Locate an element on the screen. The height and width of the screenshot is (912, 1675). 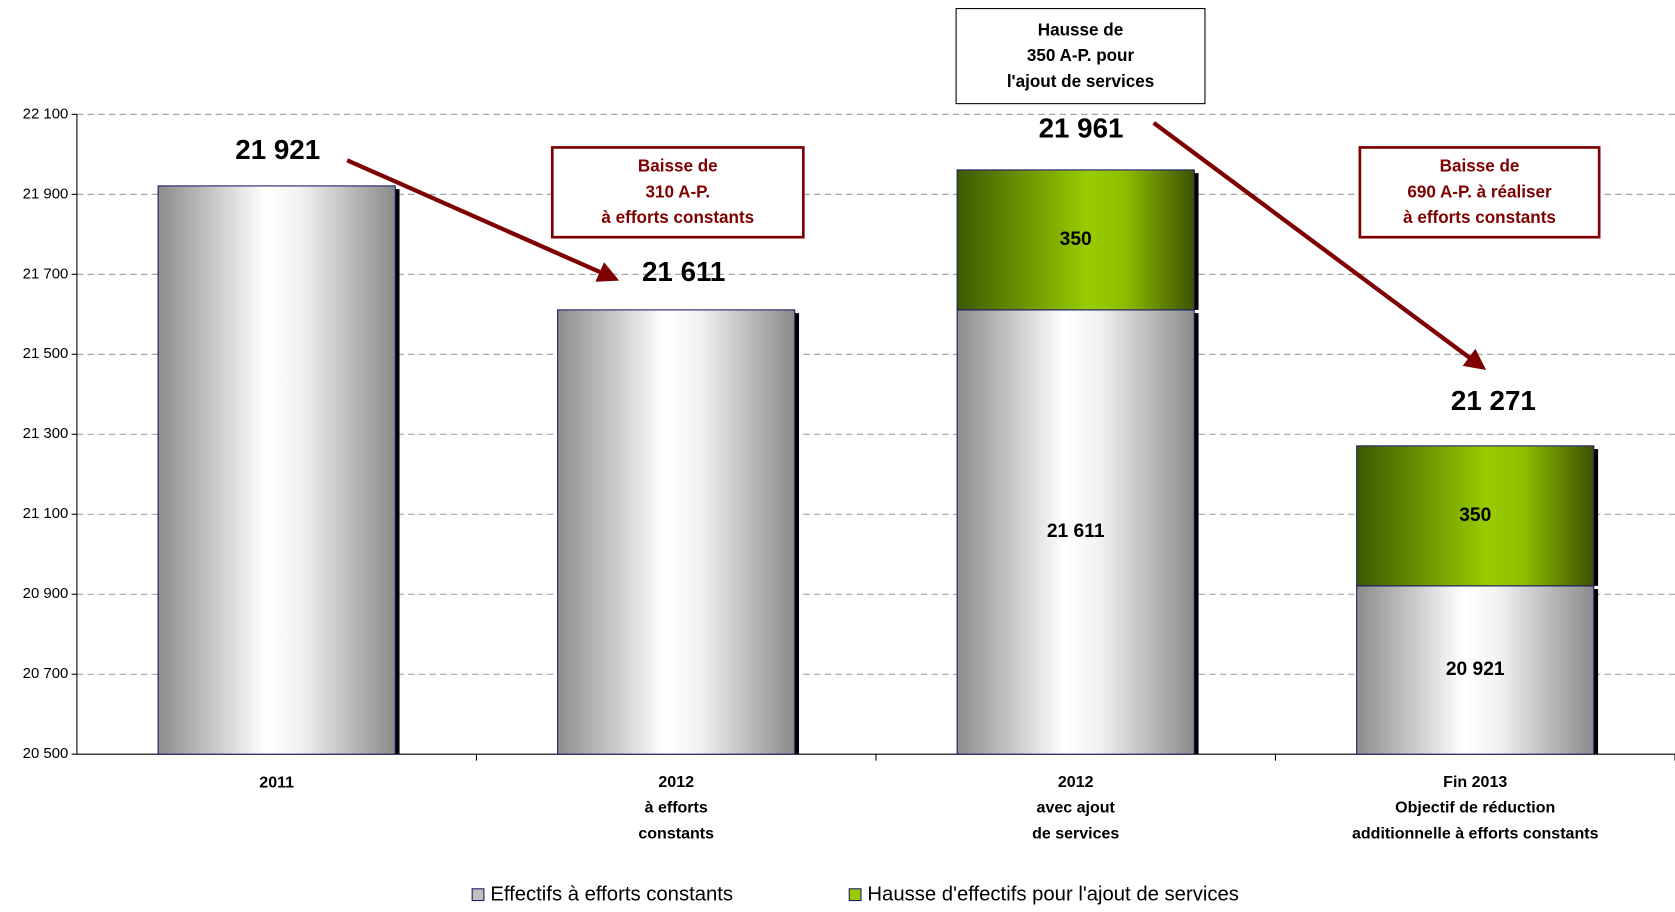
data-label: 21 611 is located at coordinates (1076, 531).